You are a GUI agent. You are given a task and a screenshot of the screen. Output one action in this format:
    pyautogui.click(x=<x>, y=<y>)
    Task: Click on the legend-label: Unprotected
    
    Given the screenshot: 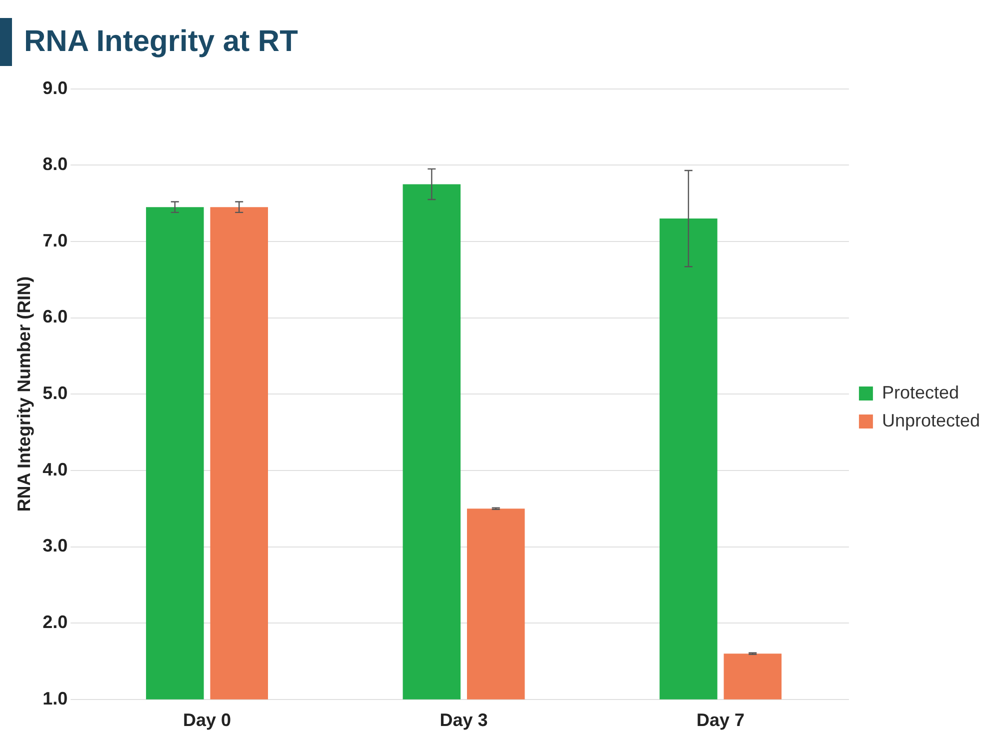 What is the action you would take?
    pyautogui.click(x=931, y=420)
    